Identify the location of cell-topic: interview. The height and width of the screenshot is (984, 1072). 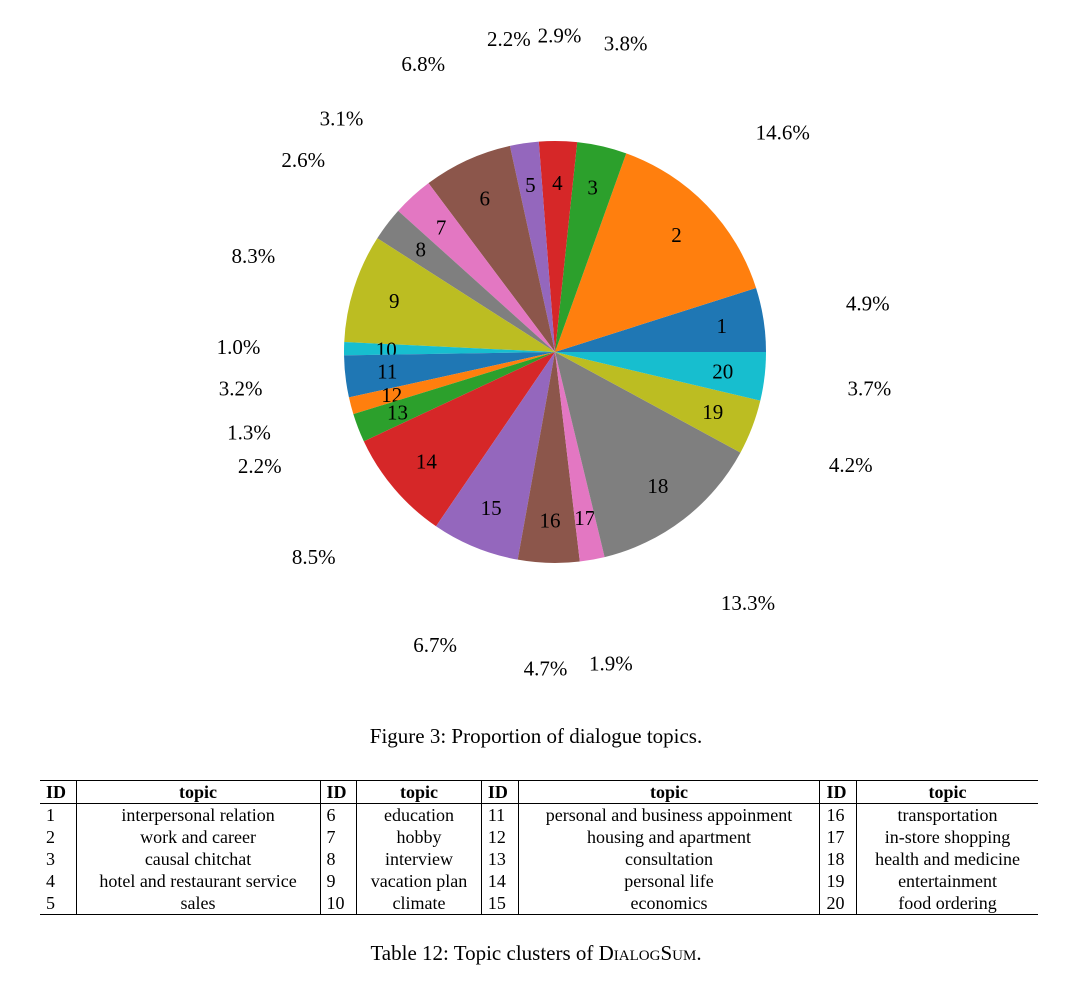
(419, 859).